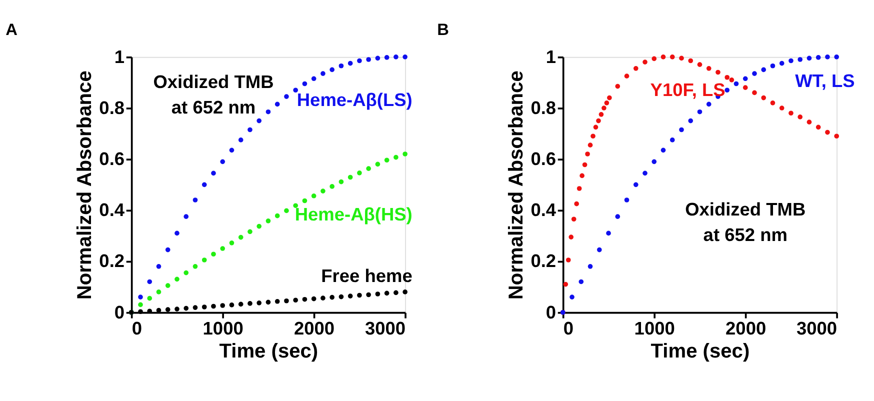 The height and width of the screenshot is (401, 874). What do you see at coordinates (12, 30) in the screenshot?
I see `chart-title: A` at bounding box center [12, 30].